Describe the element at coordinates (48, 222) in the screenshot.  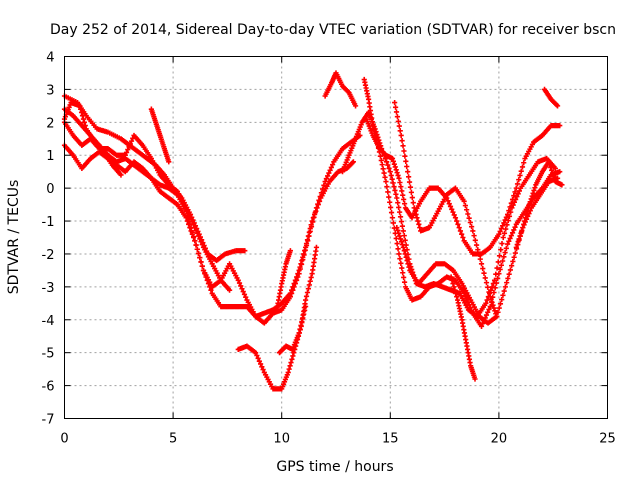
I see `y-tick-label: -1` at that location.